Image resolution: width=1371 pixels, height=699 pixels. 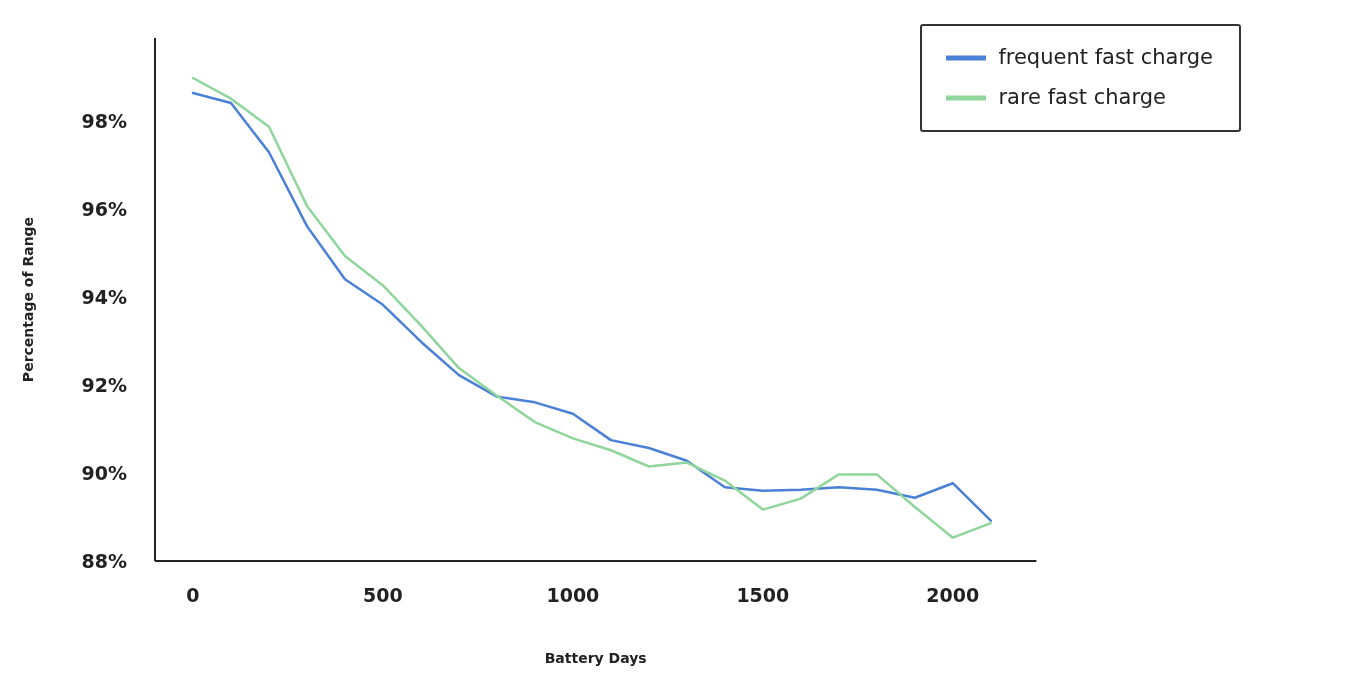 What do you see at coordinates (104, 472) in the screenshot?
I see `y-tick-label: 90%` at bounding box center [104, 472].